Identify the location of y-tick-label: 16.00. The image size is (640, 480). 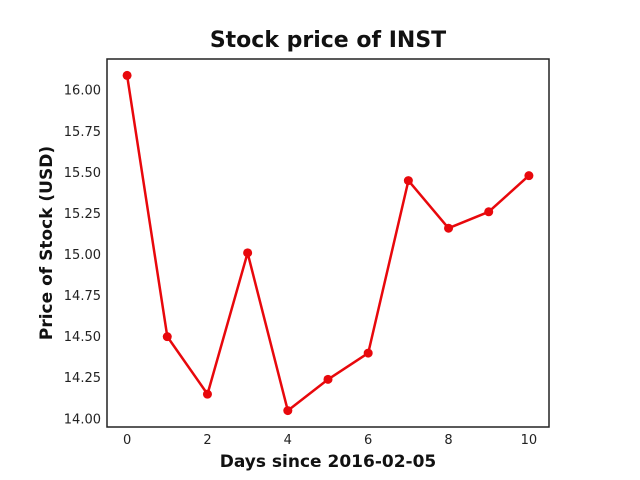
(82, 91).